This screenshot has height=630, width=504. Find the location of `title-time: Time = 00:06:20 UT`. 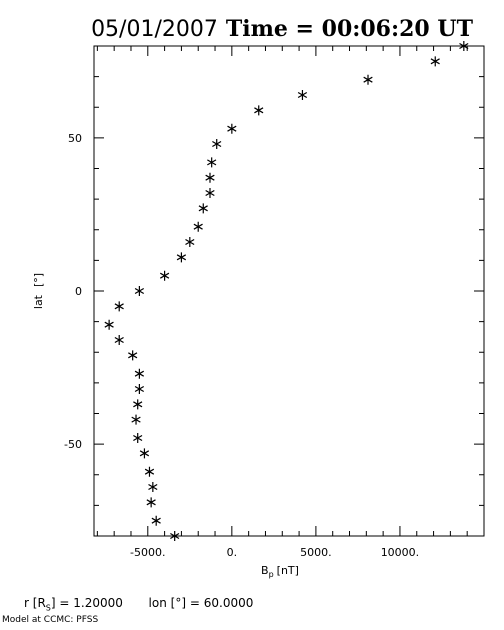

title-time: Time = 00:06:20 UT is located at coordinates (350, 29).